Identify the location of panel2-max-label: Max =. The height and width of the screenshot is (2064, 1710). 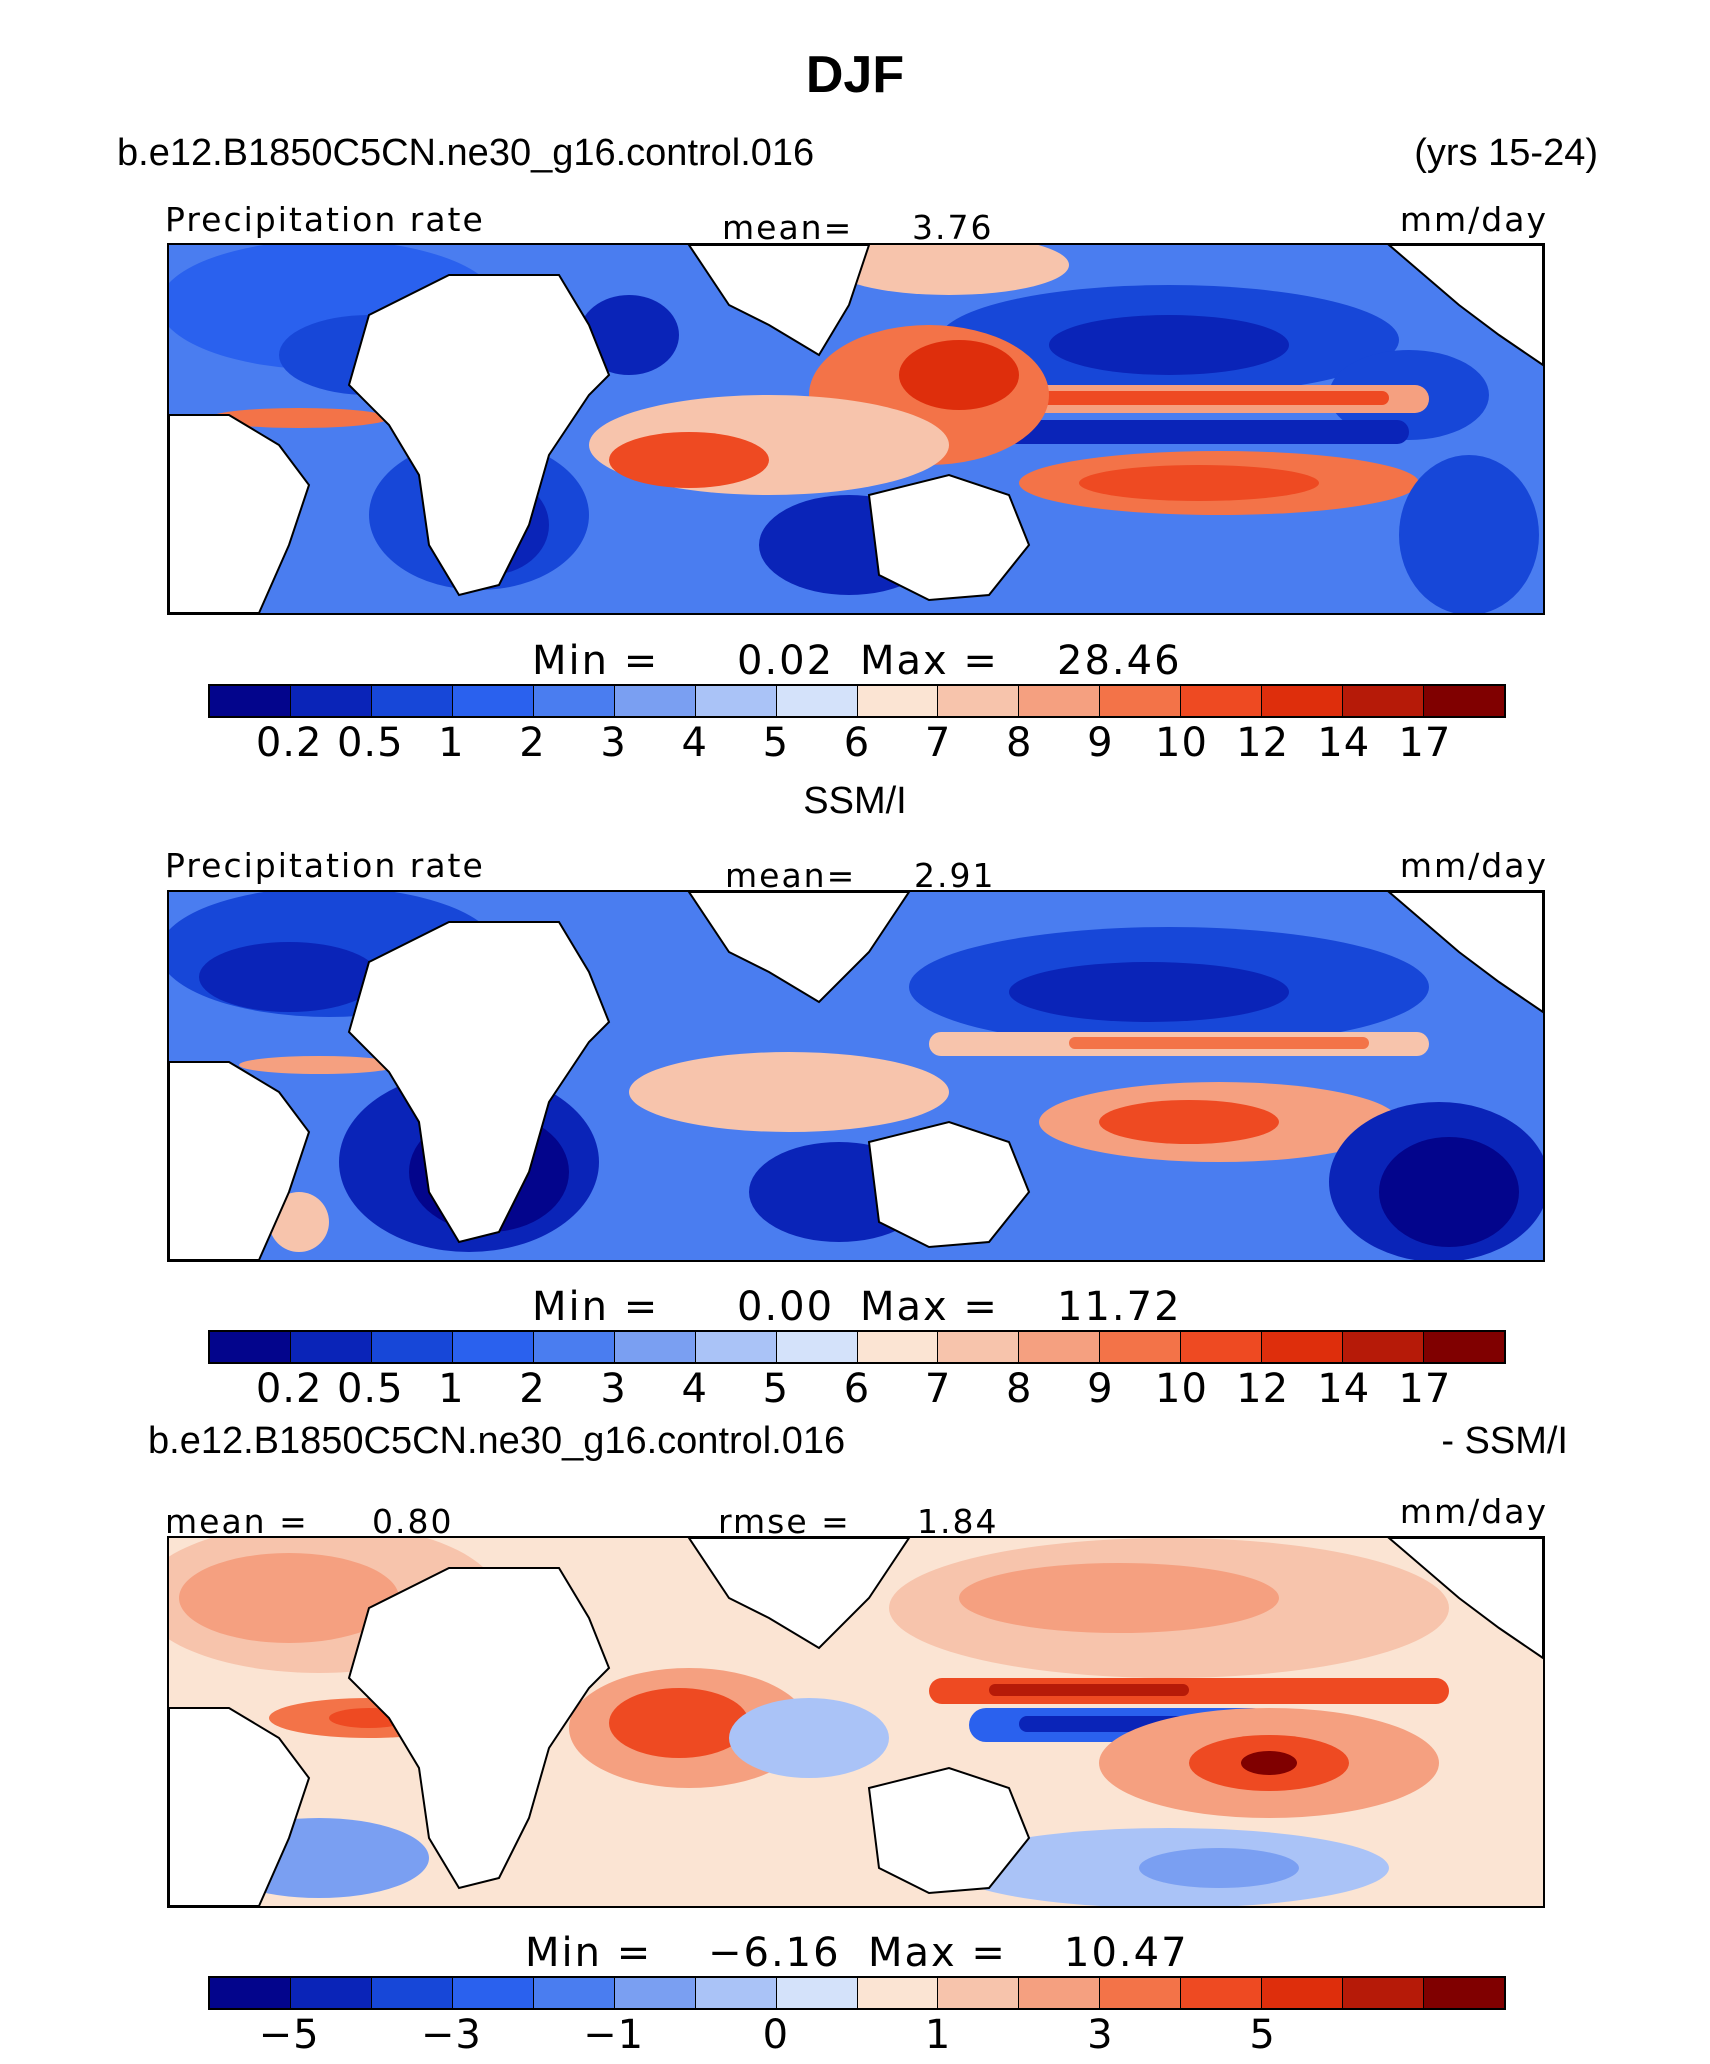
(929, 1307).